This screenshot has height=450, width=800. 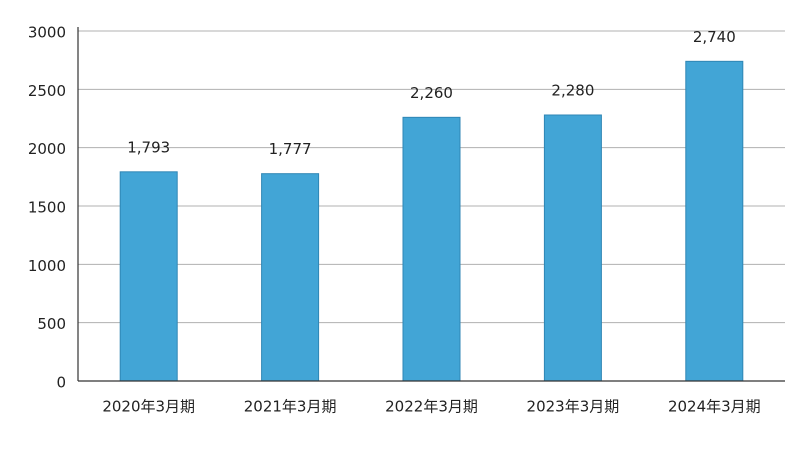 I want to click on y-tick-label: 2500, so click(x=47, y=91).